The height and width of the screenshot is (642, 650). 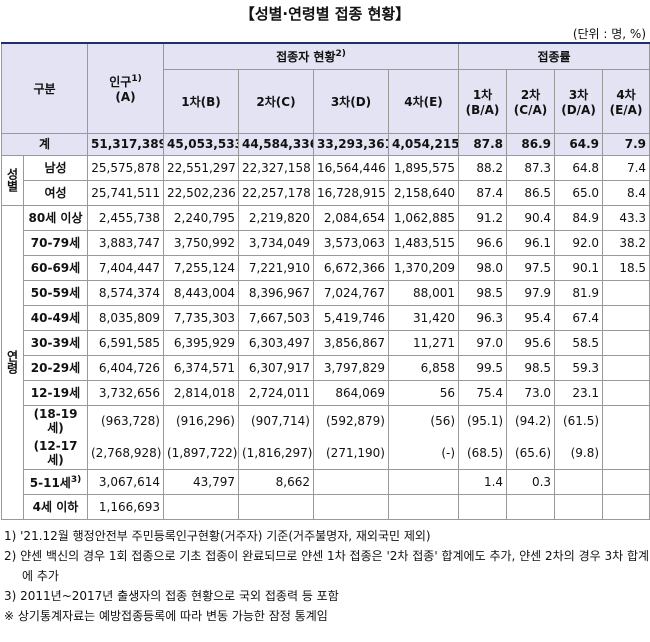 What do you see at coordinates (482, 109) in the screenshot?
I see `header-text: (B/A)` at bounding box center [482, 109].